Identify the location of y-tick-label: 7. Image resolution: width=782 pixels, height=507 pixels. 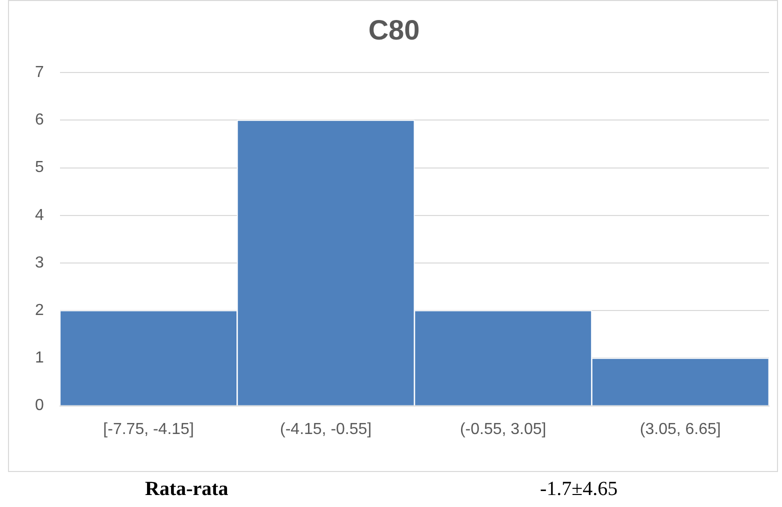
(39, 73).